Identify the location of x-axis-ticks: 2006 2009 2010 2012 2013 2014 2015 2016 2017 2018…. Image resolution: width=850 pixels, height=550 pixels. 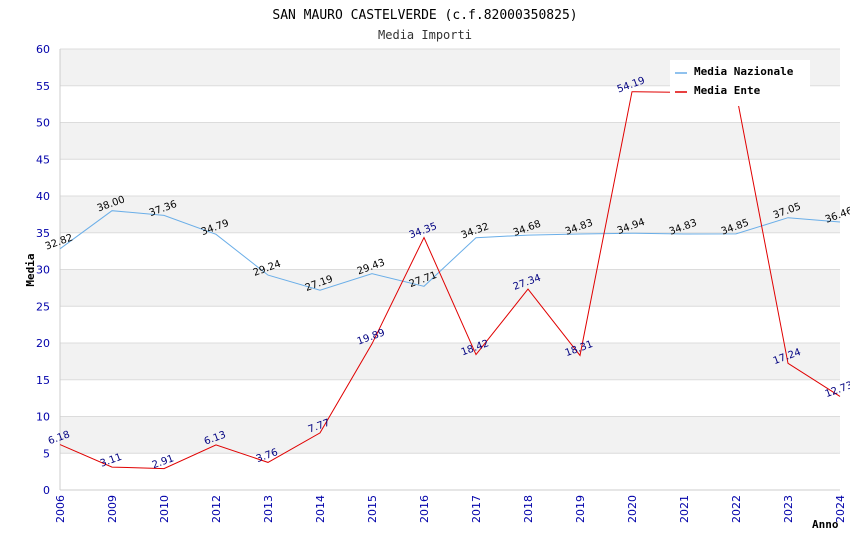
(450, 509).